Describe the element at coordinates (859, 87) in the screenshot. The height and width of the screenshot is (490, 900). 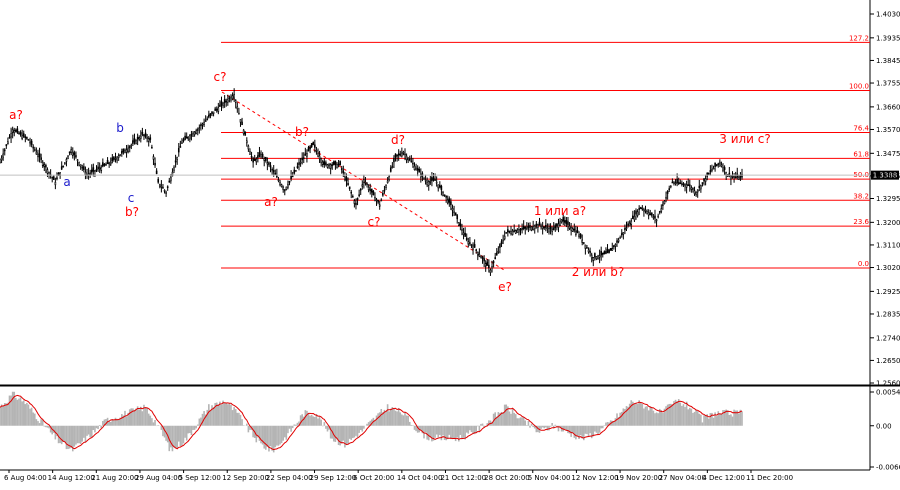
I see `fib-level-label: 100.0` at that location.